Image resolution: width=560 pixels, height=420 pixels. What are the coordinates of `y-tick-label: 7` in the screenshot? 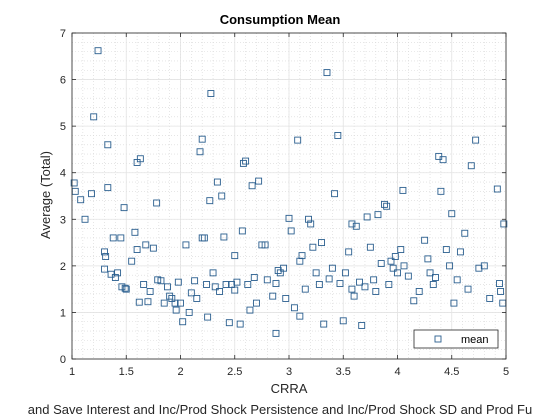 It's located at (63, 34).